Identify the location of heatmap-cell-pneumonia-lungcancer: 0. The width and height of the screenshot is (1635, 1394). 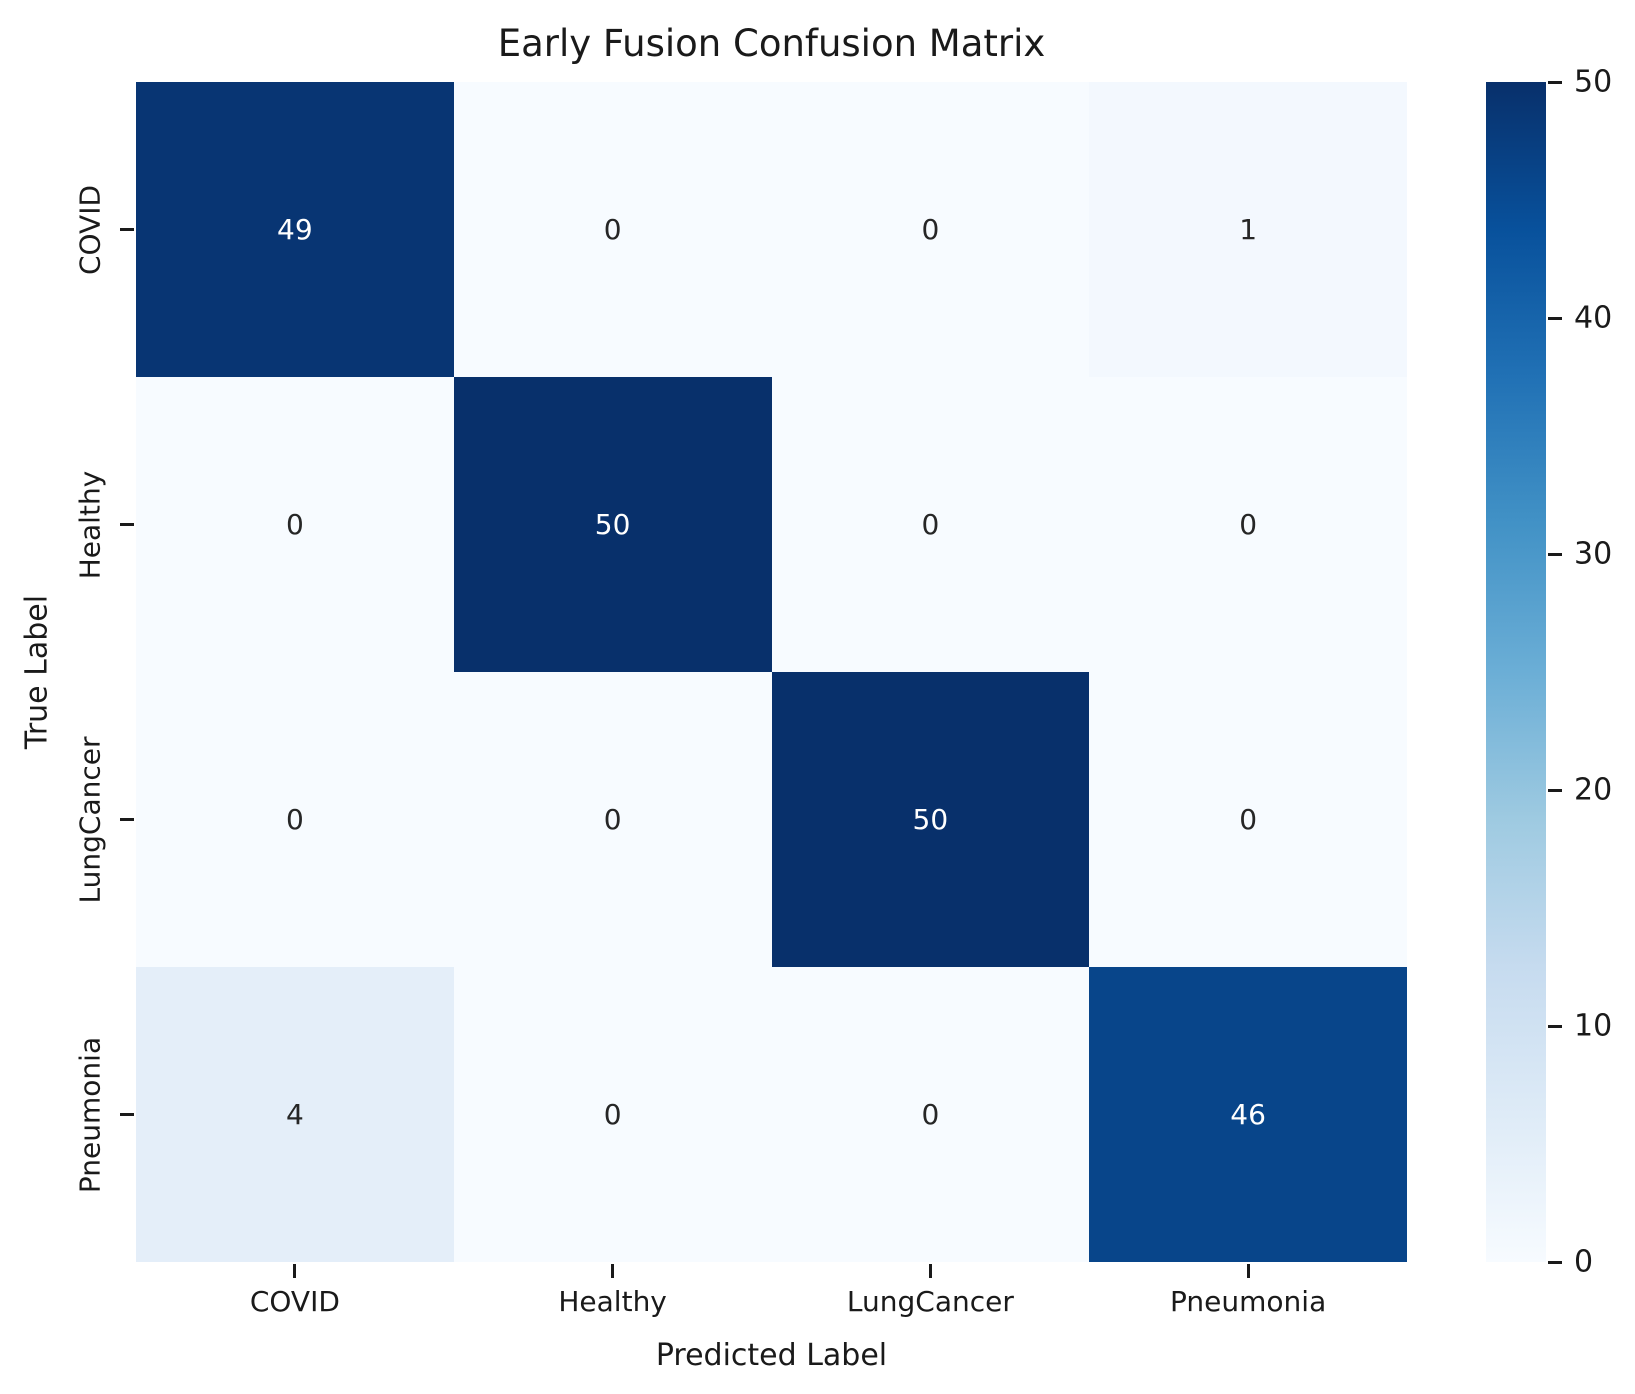
(930, 1114).